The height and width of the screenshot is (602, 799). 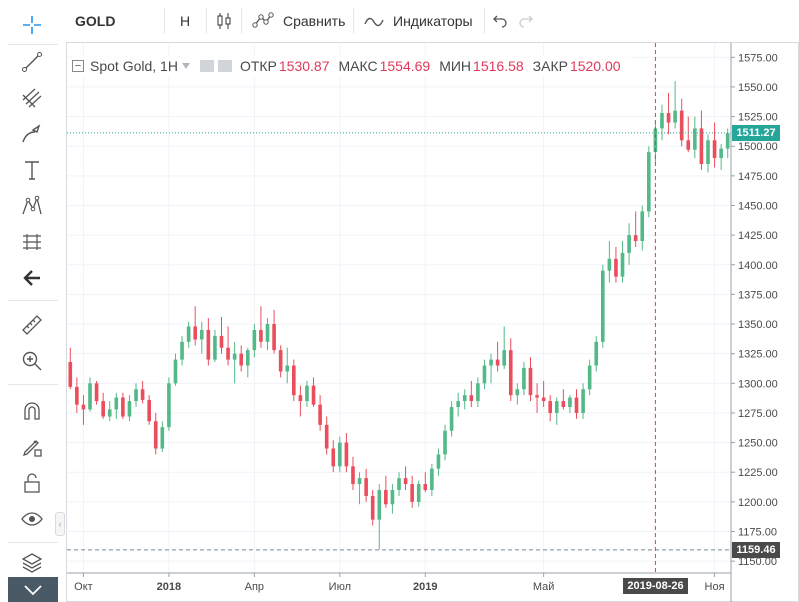 I want to click on crosshair-price-label: 1159.46, so click(x=756, y=549).